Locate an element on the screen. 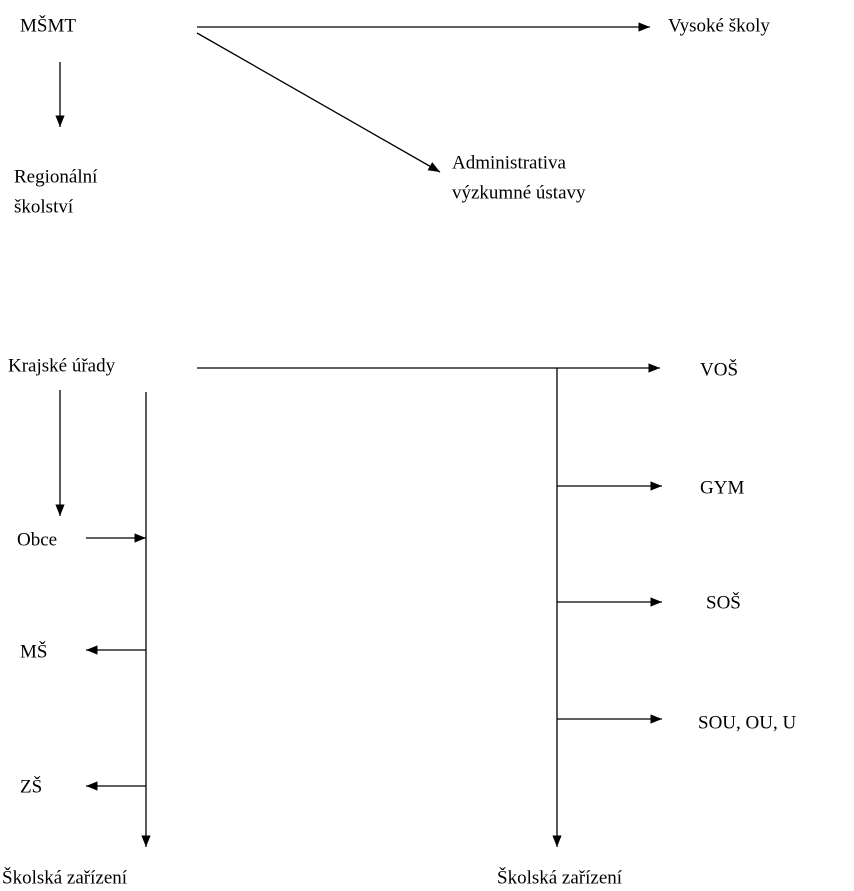 The image size is (854, 891). node-label: výzkumné ústavy is located at coordinates (519, 192).